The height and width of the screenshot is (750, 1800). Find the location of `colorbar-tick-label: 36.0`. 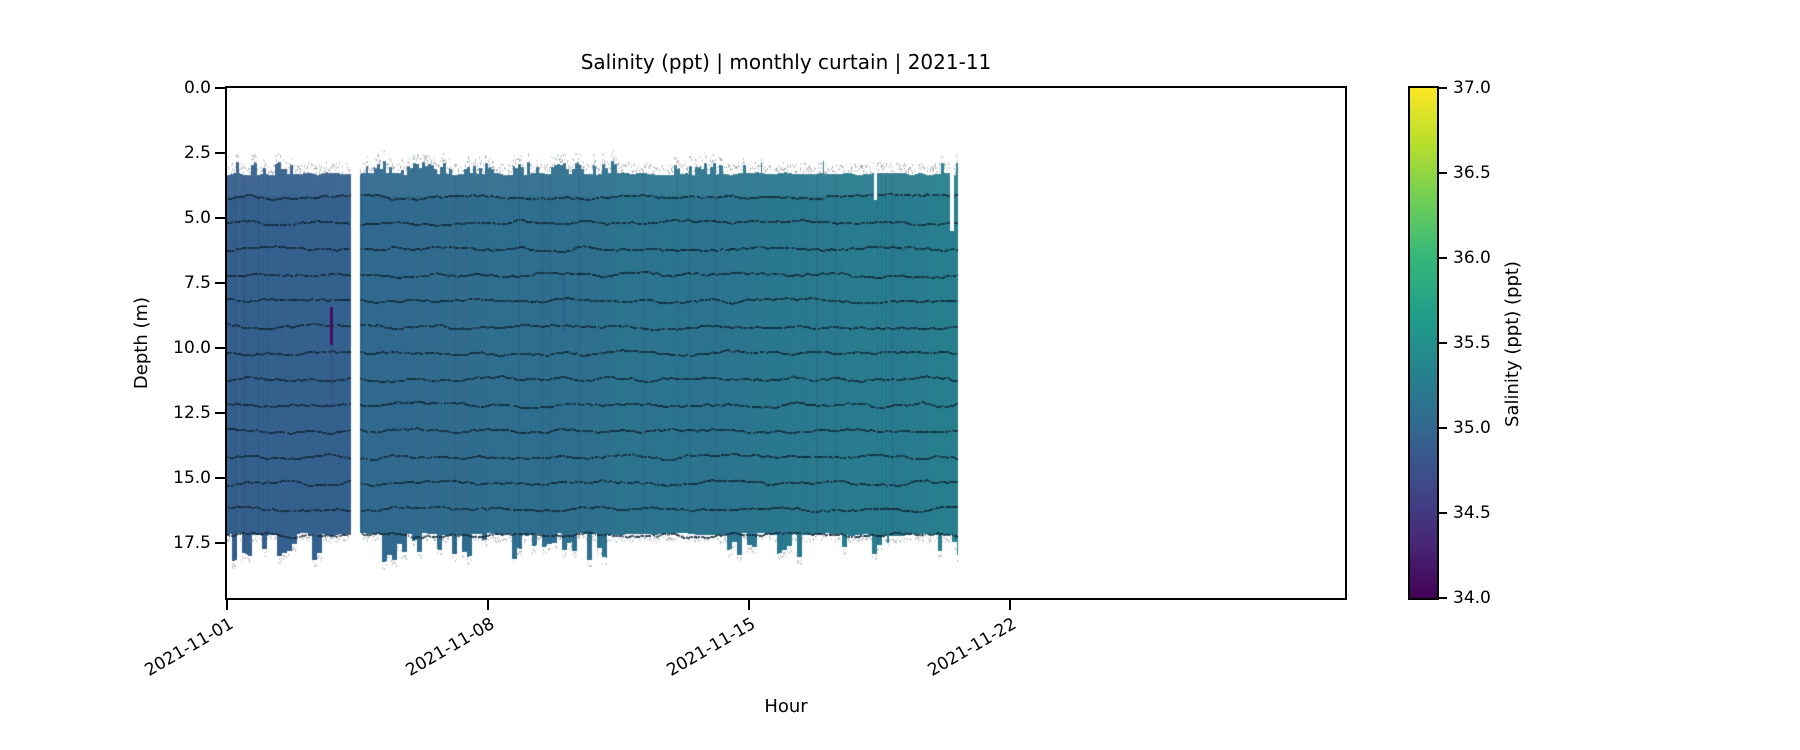

colorbar-tick-label: 36.0 is located at coordinates (1472, 258).